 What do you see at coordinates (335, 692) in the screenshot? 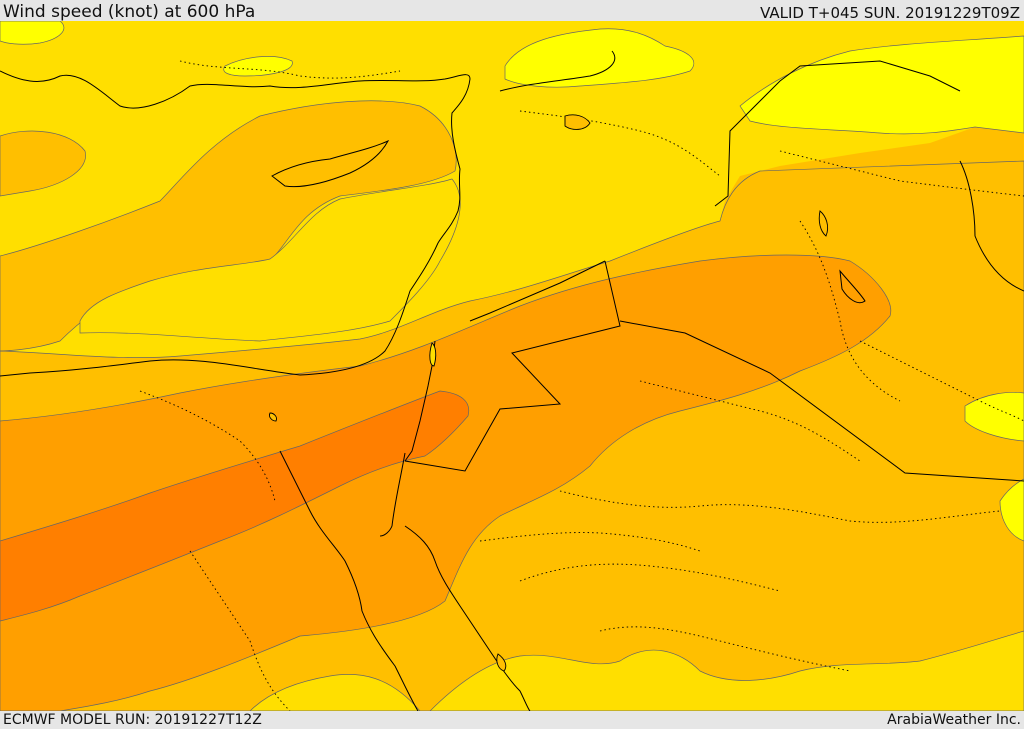
I see `band-light-south` at bounding box center [335, 692].